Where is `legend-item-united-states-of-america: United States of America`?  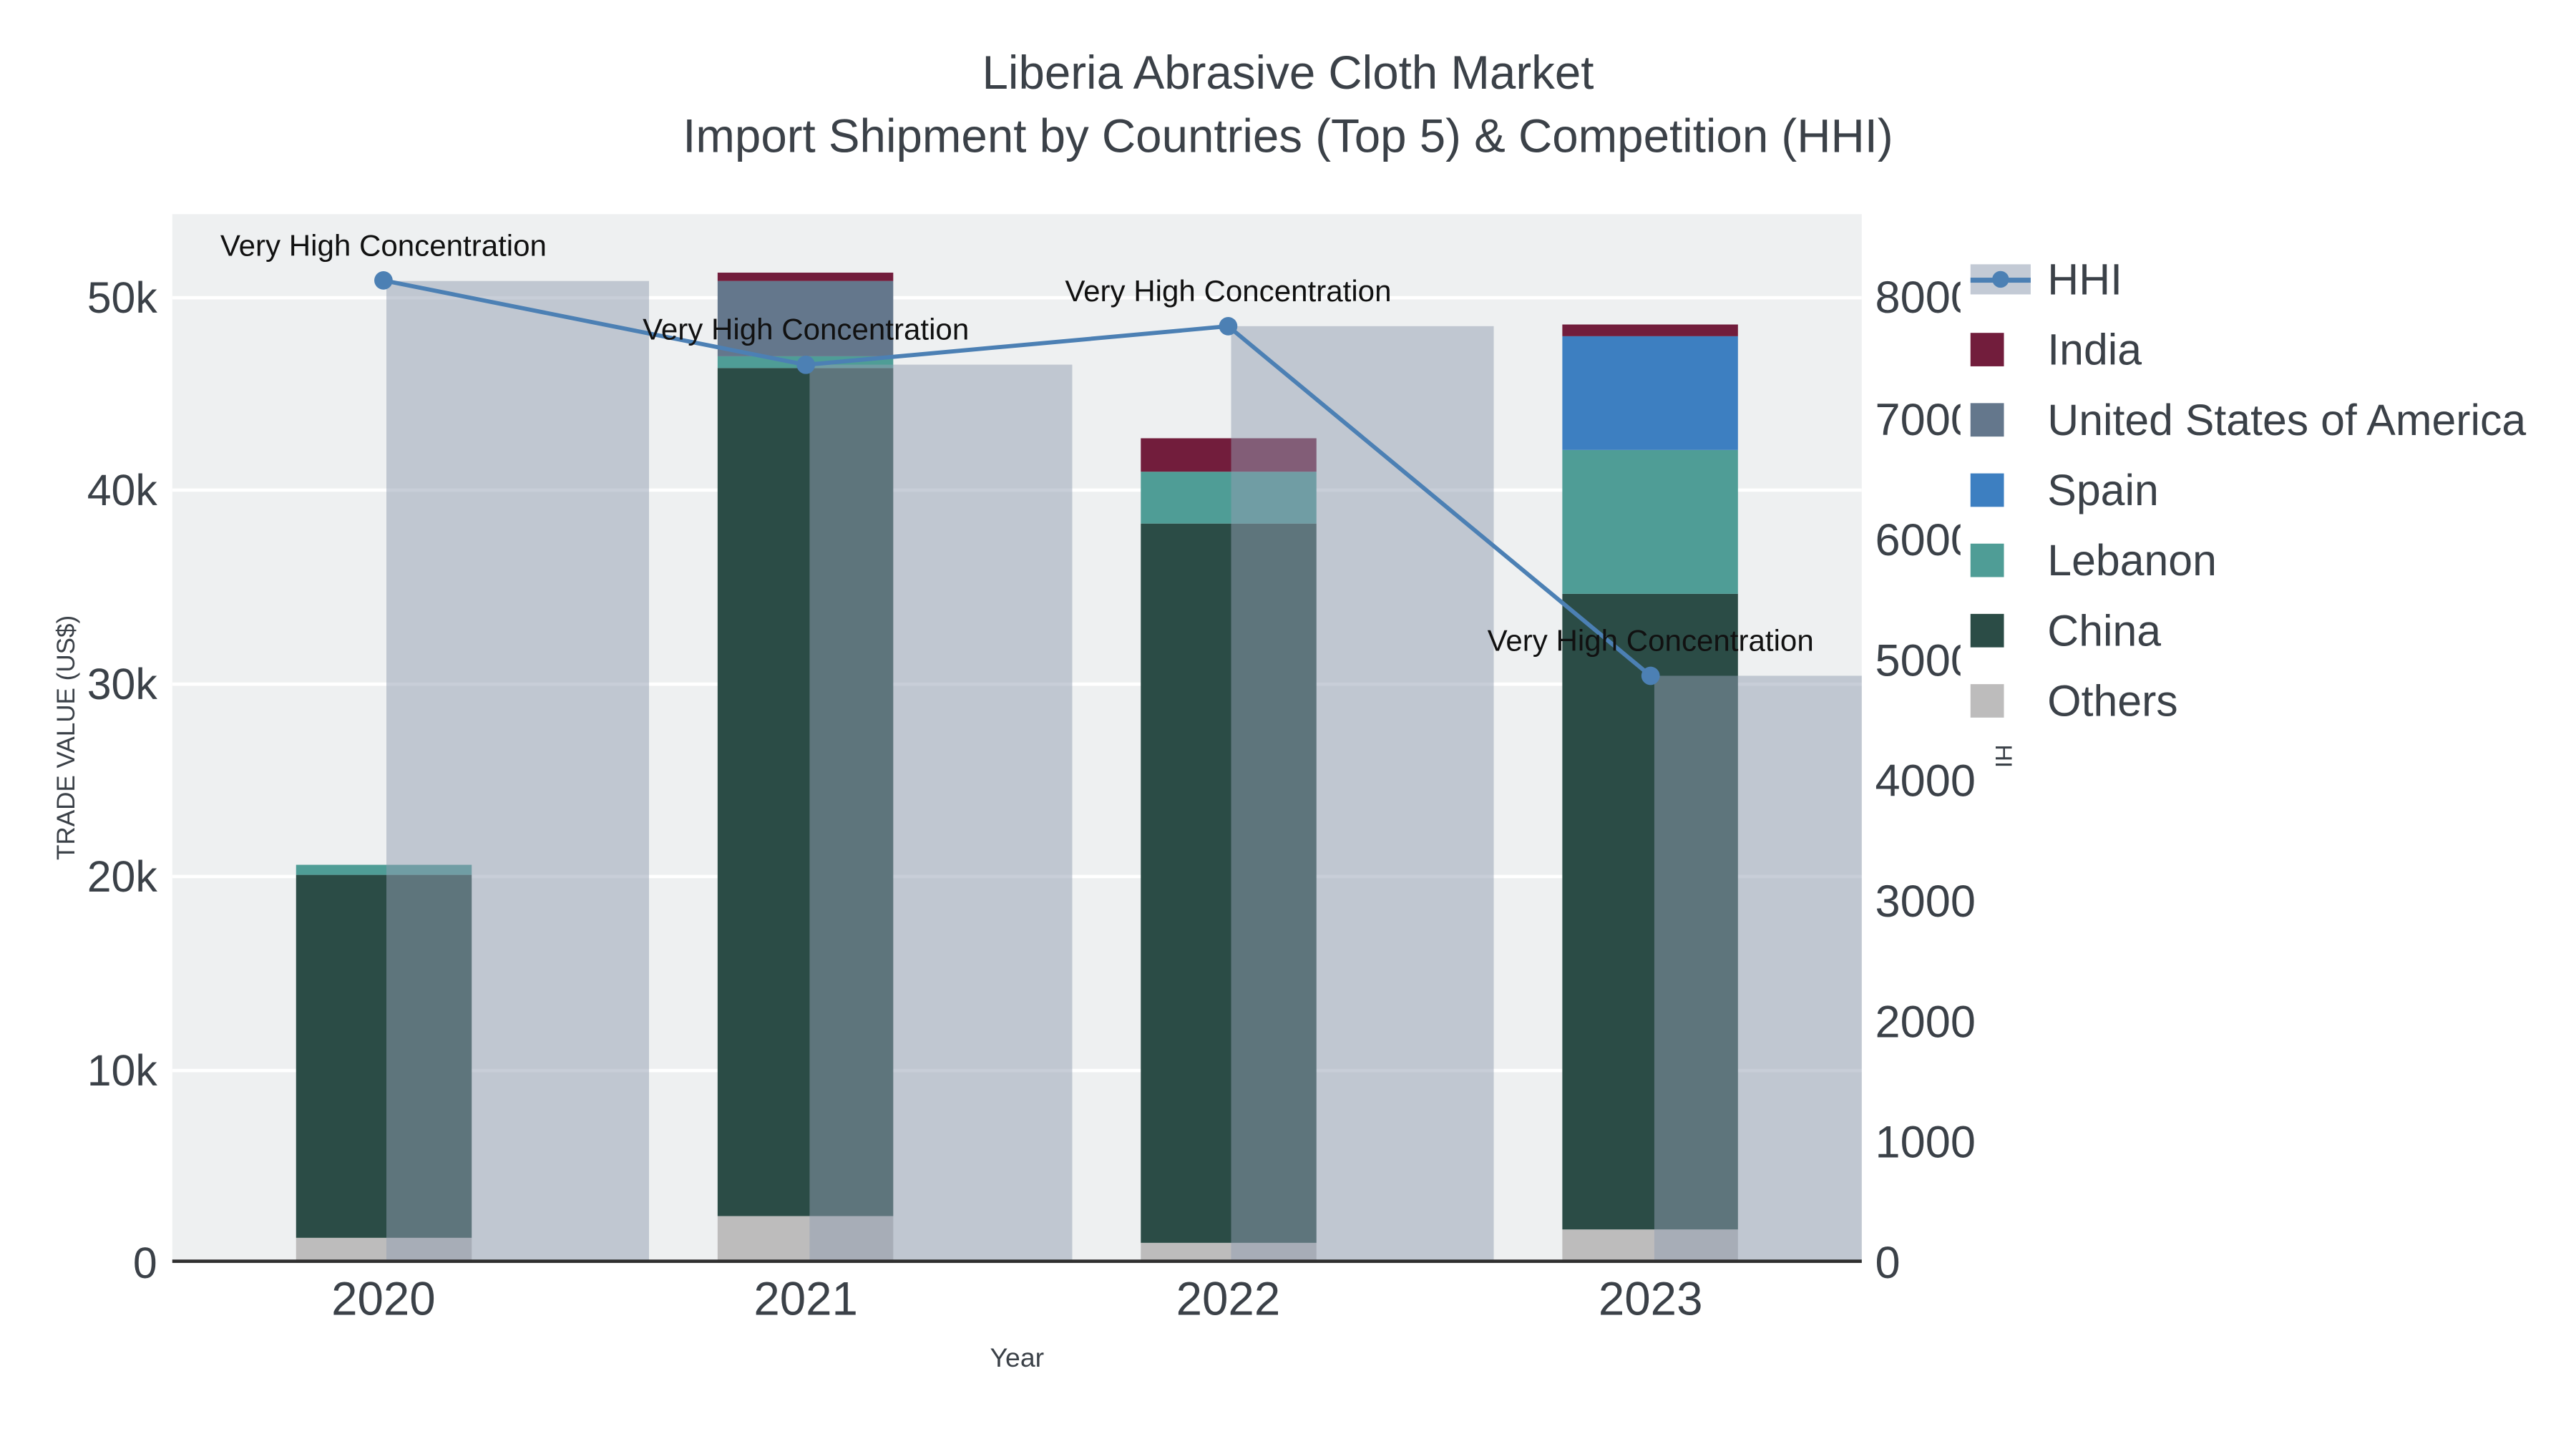
legend-item-united-states-of-america: United States of America is located at coordinates (2248, 420).